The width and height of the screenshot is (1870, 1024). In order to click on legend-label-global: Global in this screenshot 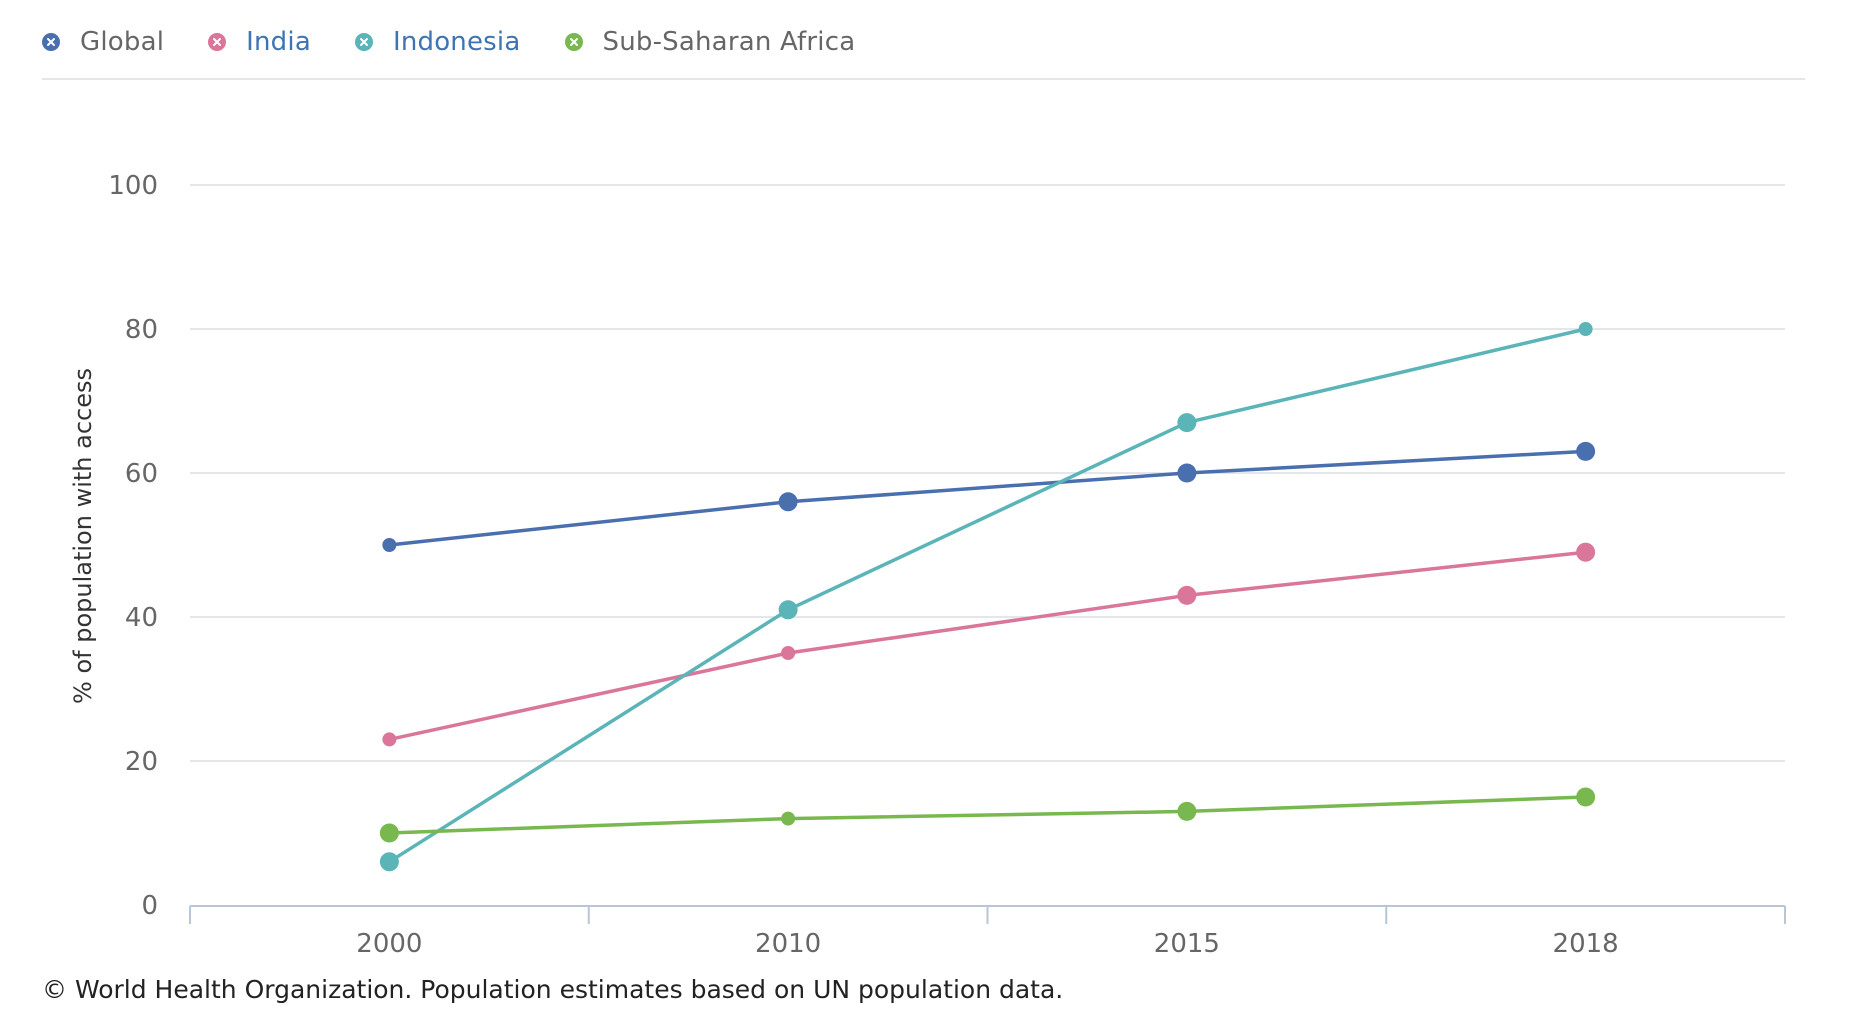, I will do `click(122, 42)`.